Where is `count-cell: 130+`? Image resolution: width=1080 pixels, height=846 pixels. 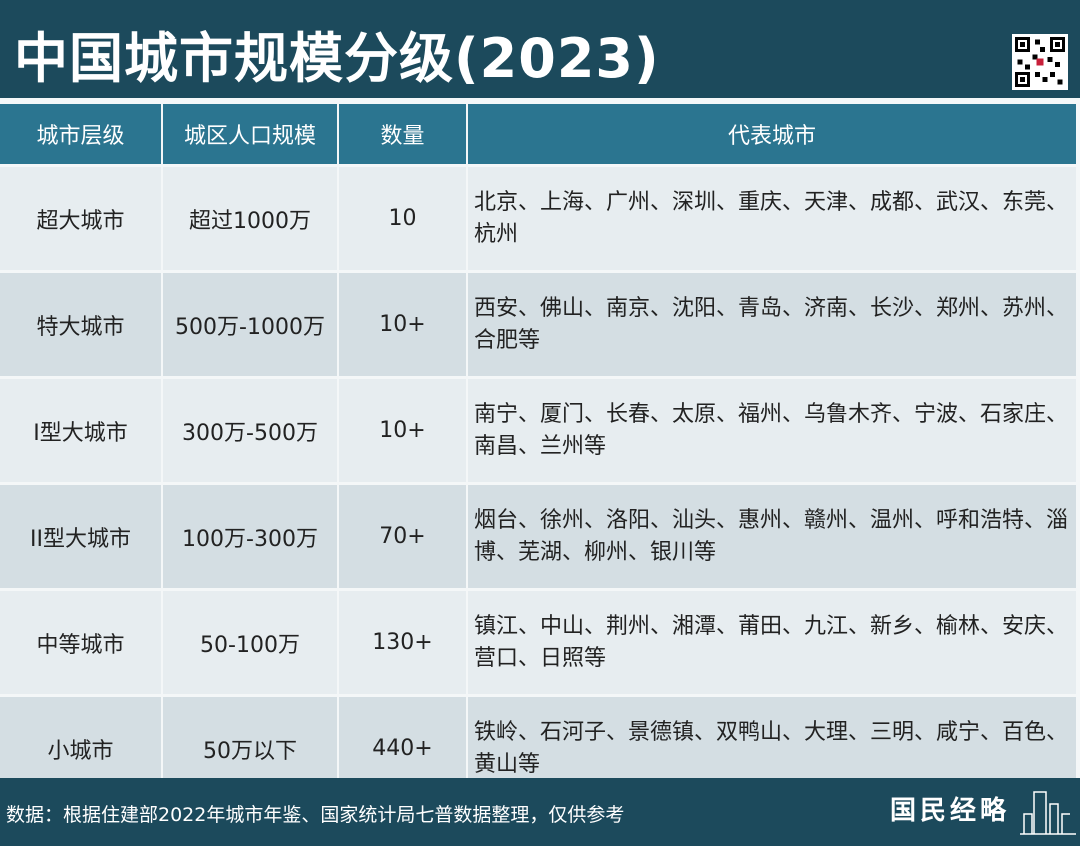 count-cell: 130+ is located at coordinates (402, 642).